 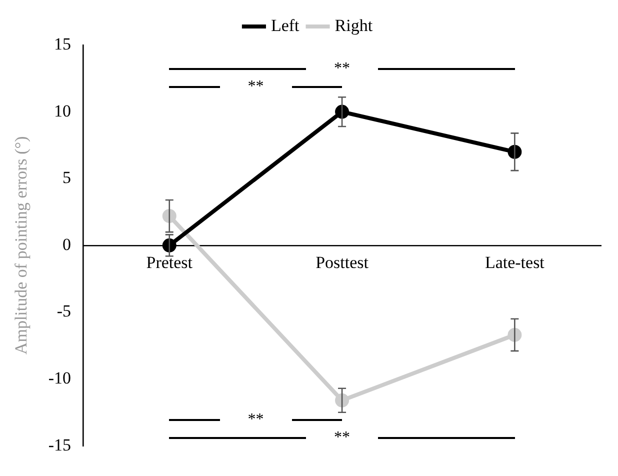 I want to click on y-tick-label: 0, so click(x=67, y=244).